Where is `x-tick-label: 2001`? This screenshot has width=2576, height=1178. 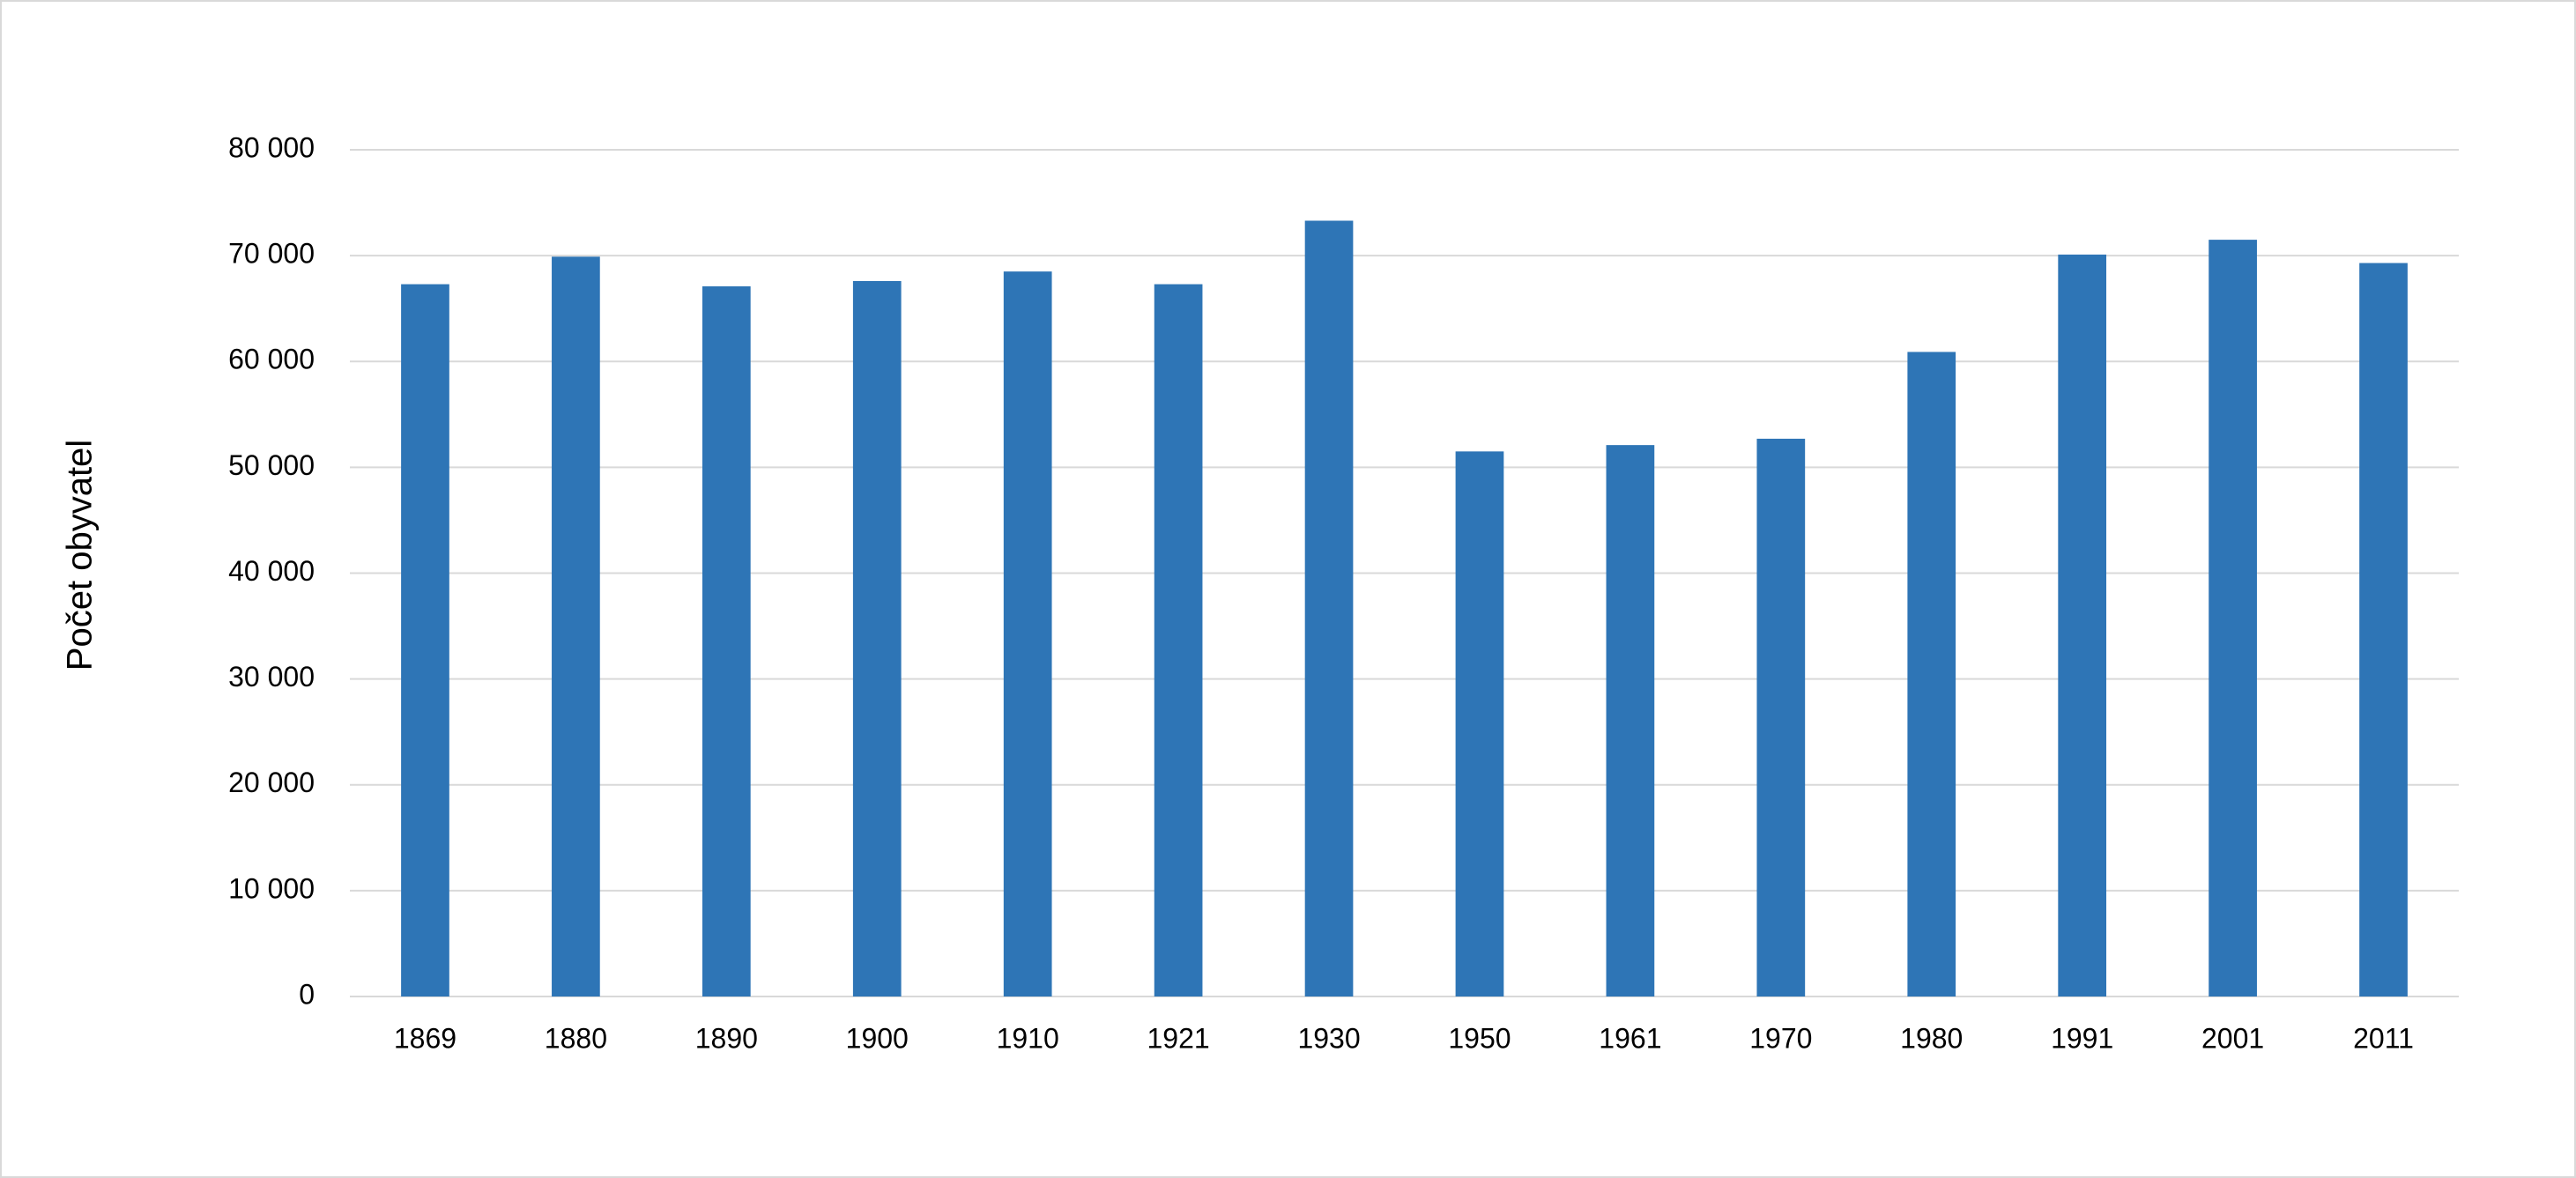 x-tick-label: 2001 is located at coordinates (2232, 1038).